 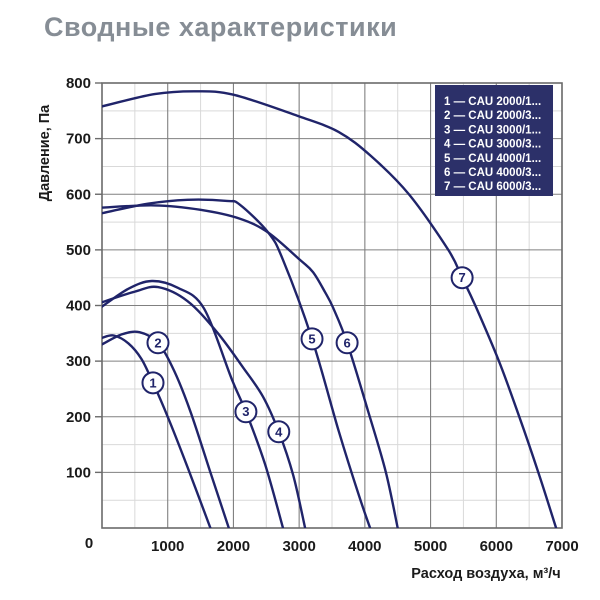 I want to click on curve-marker-number-6: 6, so click(x=346, y=342).